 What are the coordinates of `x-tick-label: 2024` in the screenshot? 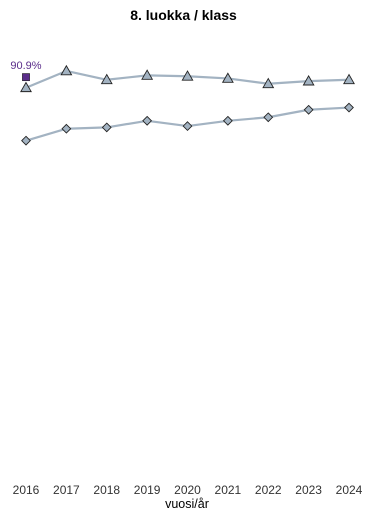 It's located at (349, 490).